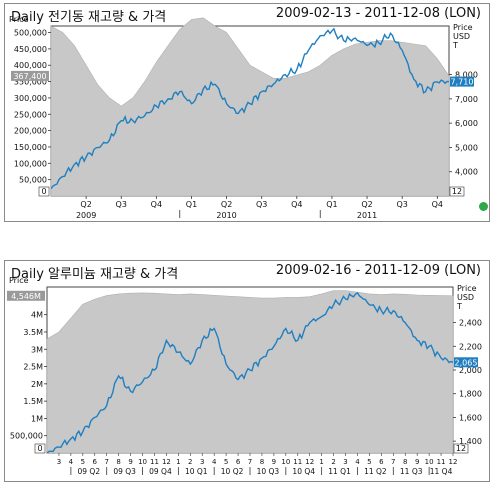  Describe the element at coordinates (89, 17) in the screenshot. I see `chart-title: Daily 전기동 재고량 & 가격` at that location.